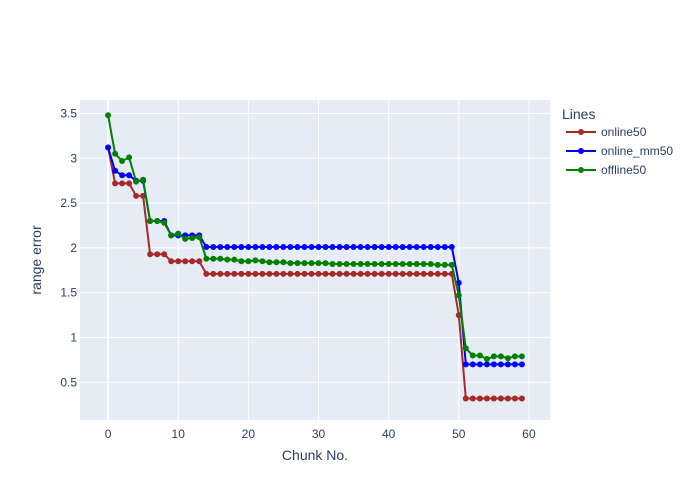 The height and width of the screenshot is (500, 700). Describe the element at coordinates (619, 151) in the screenshot. I see `legend-item-online-mm50: online_mm50` at that location.